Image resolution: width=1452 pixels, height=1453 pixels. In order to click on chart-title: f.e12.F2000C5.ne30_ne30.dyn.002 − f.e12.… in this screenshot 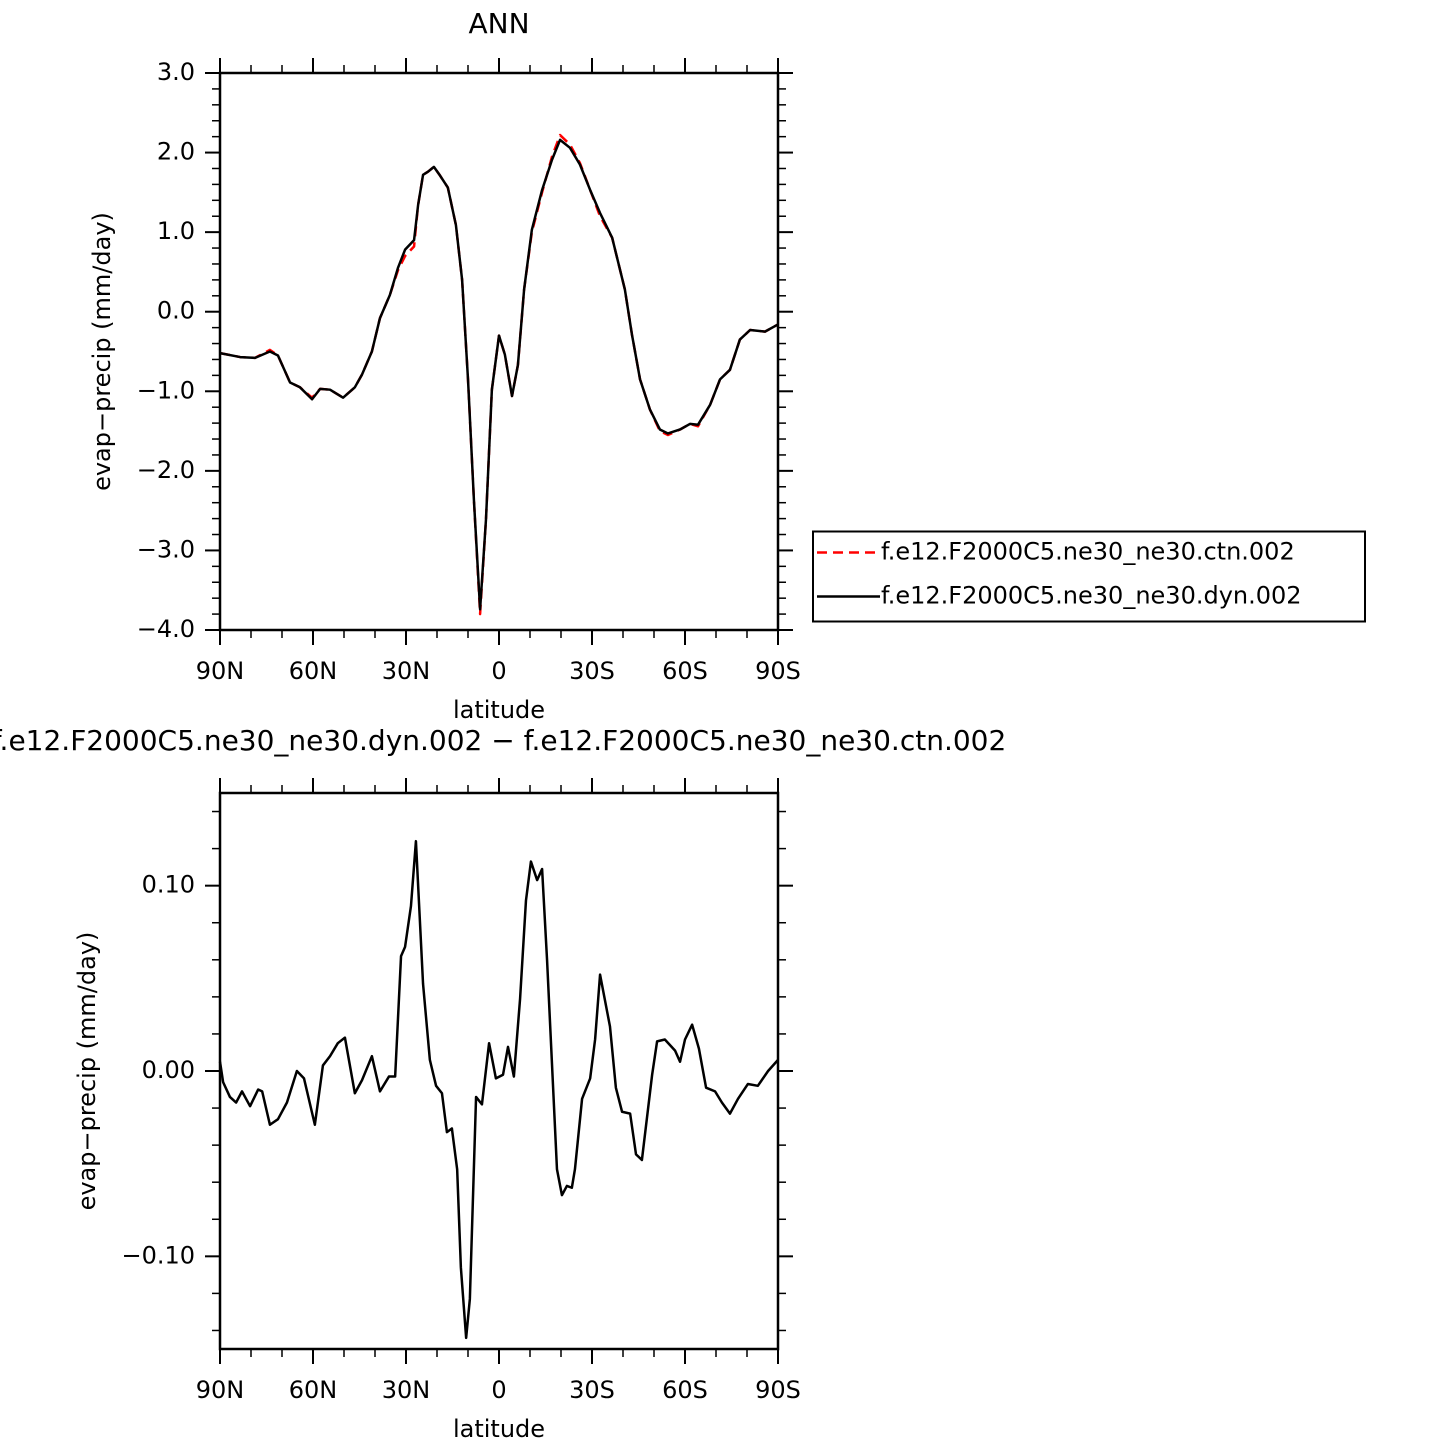, I will do `click(503, 740)`.